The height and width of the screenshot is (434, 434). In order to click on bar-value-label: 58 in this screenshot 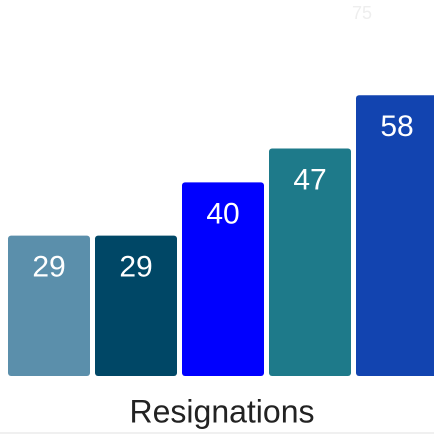, I will do `click(396, 126)`.